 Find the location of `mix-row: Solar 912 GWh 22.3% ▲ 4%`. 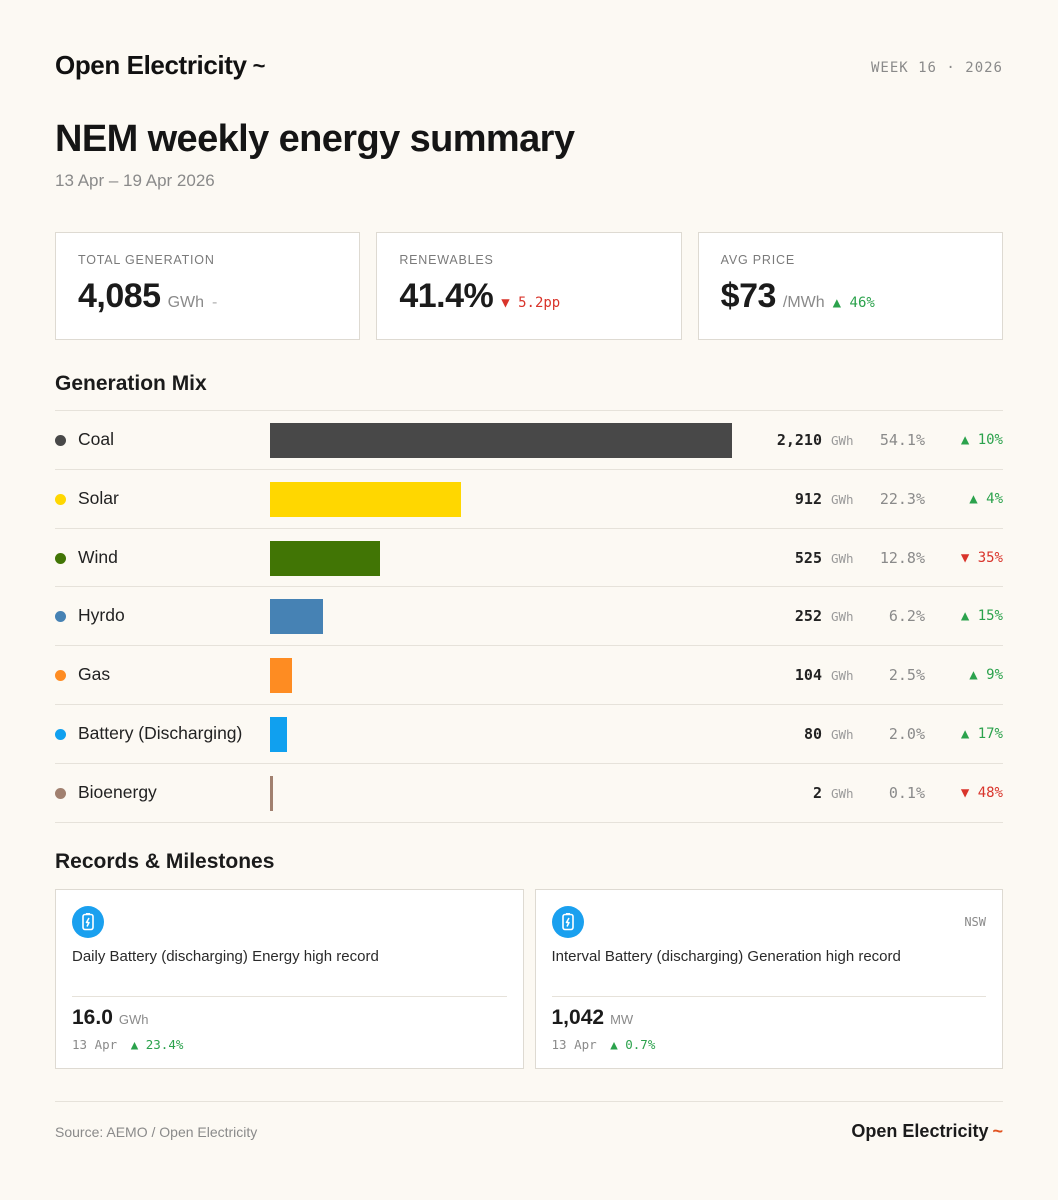

mix-row: Solar 912 GWh 22.3% ▲ 4% is located at coordinates (529, 499).